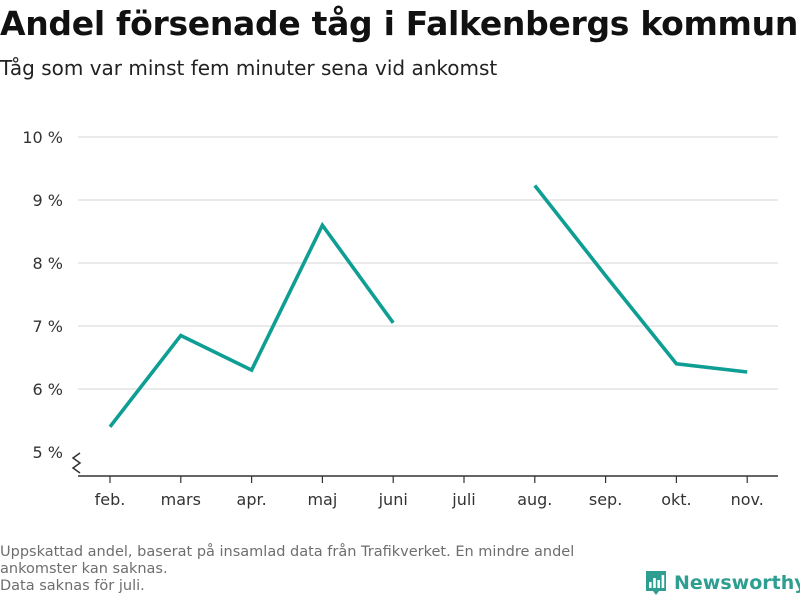  I want to click on note-missing-data: Data saknas för juli., so click(72, 586).